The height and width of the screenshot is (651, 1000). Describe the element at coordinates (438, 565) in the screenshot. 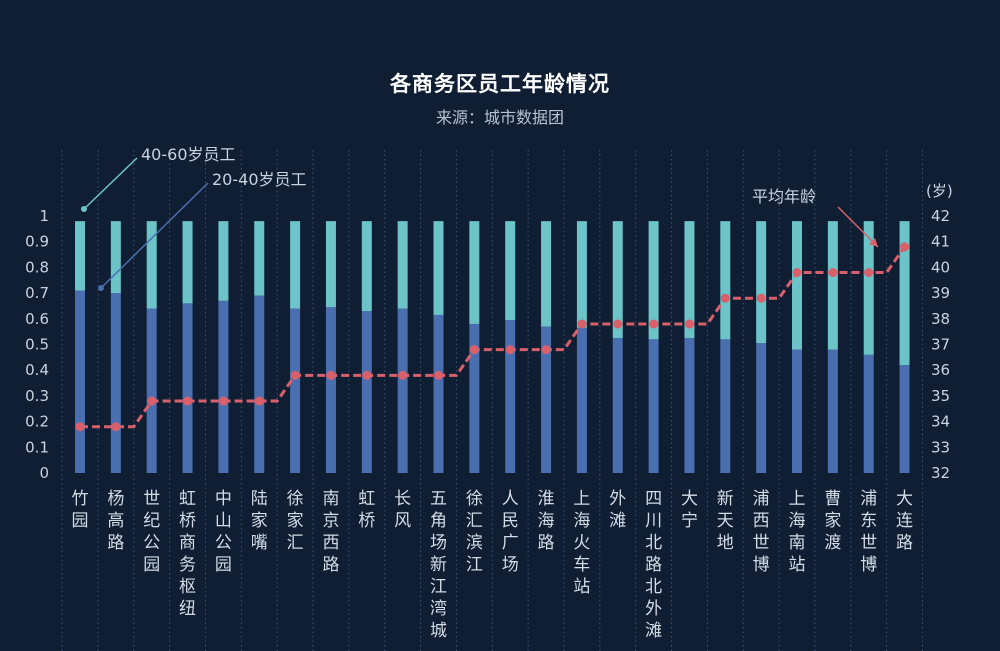

I see `category-label: 五角场新江湾城` at that location.